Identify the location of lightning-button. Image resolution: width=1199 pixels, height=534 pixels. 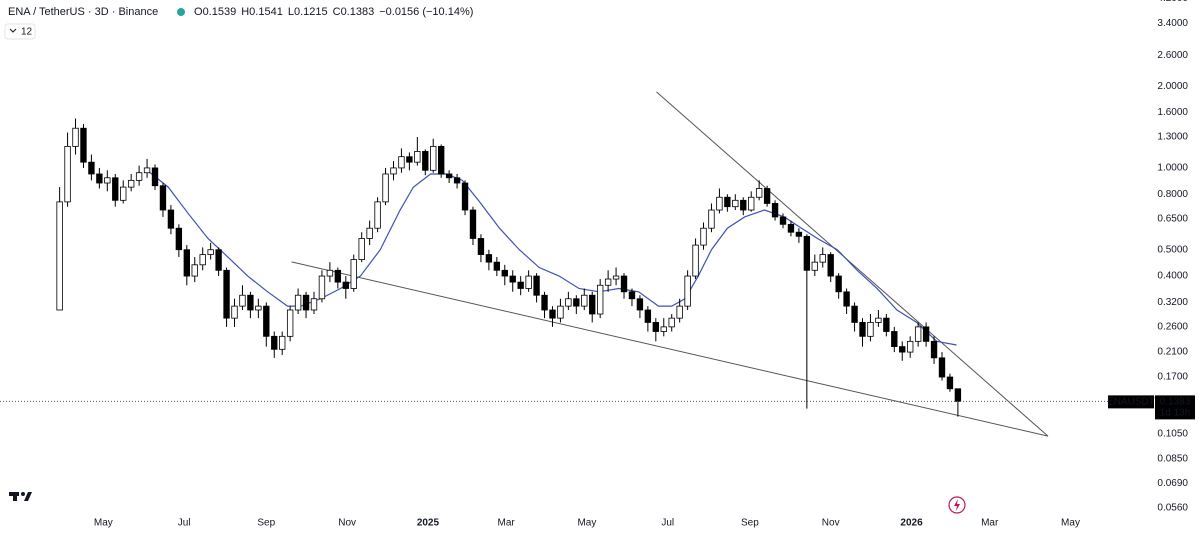
(957, 505).